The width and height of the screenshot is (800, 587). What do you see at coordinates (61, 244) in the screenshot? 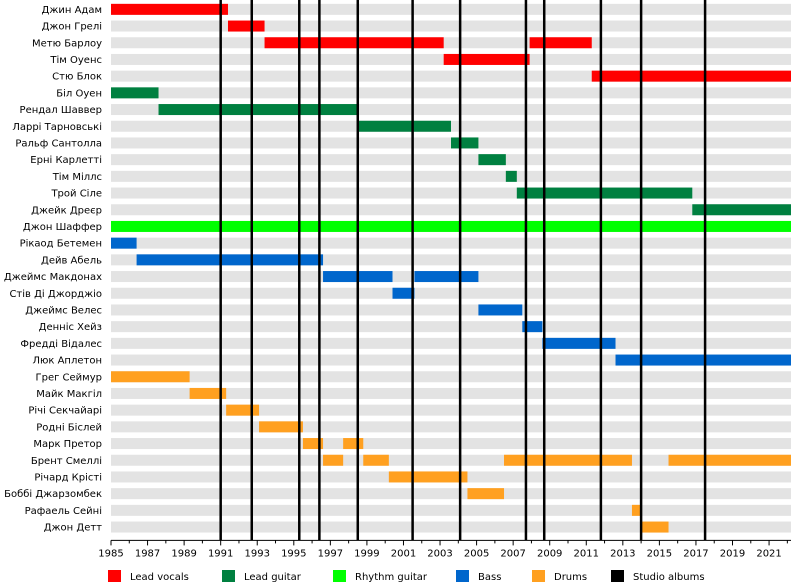
I see `member-label: Рікаод Бетемен` at bounding box center [61, 244].